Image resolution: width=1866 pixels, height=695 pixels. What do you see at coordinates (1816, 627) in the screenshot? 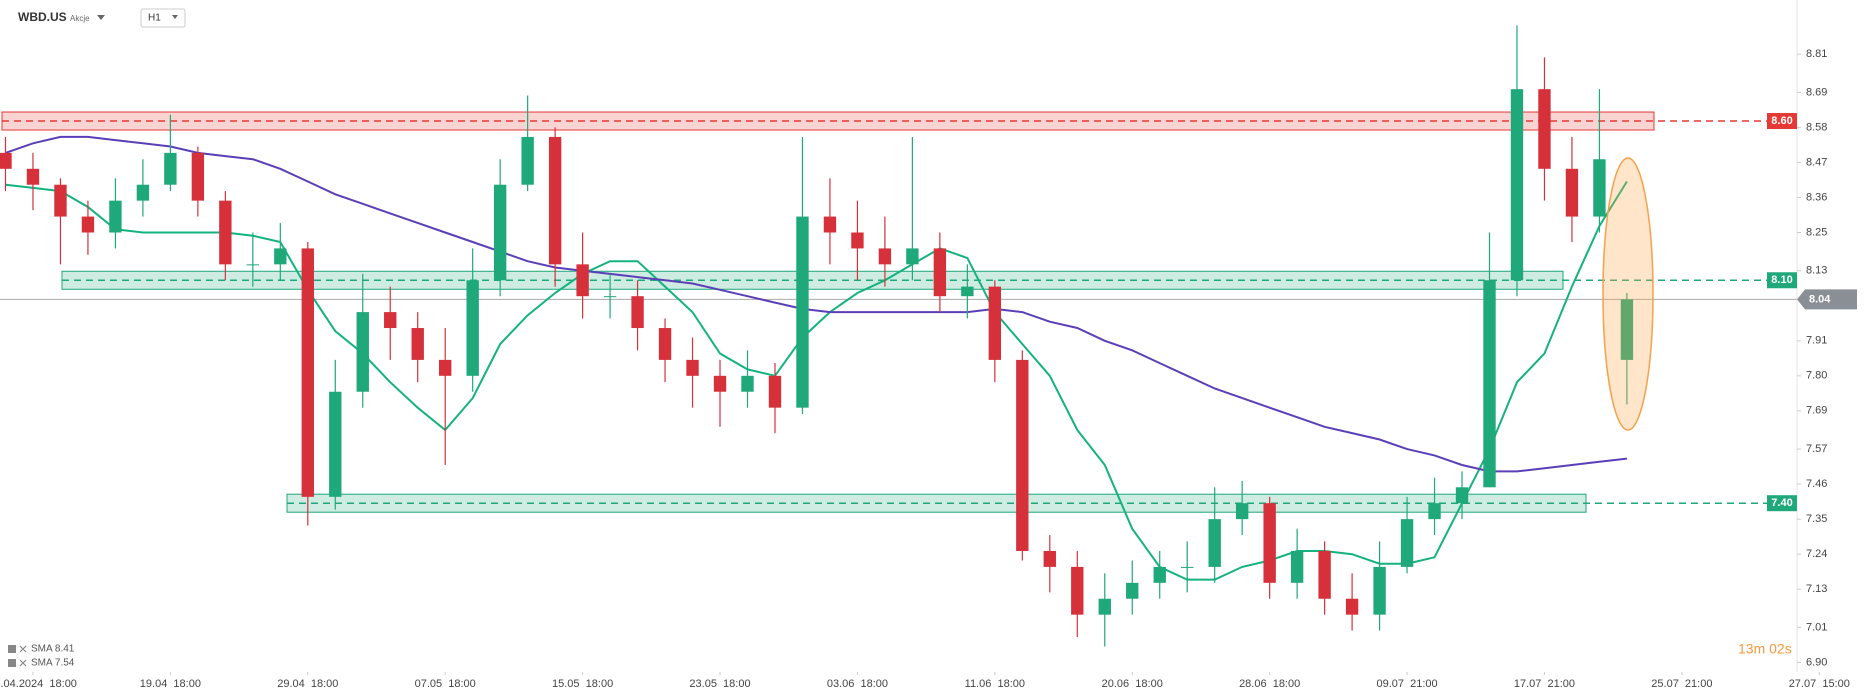
I see `y-tick-label: 7.01` at bounding box center [1816, 627].